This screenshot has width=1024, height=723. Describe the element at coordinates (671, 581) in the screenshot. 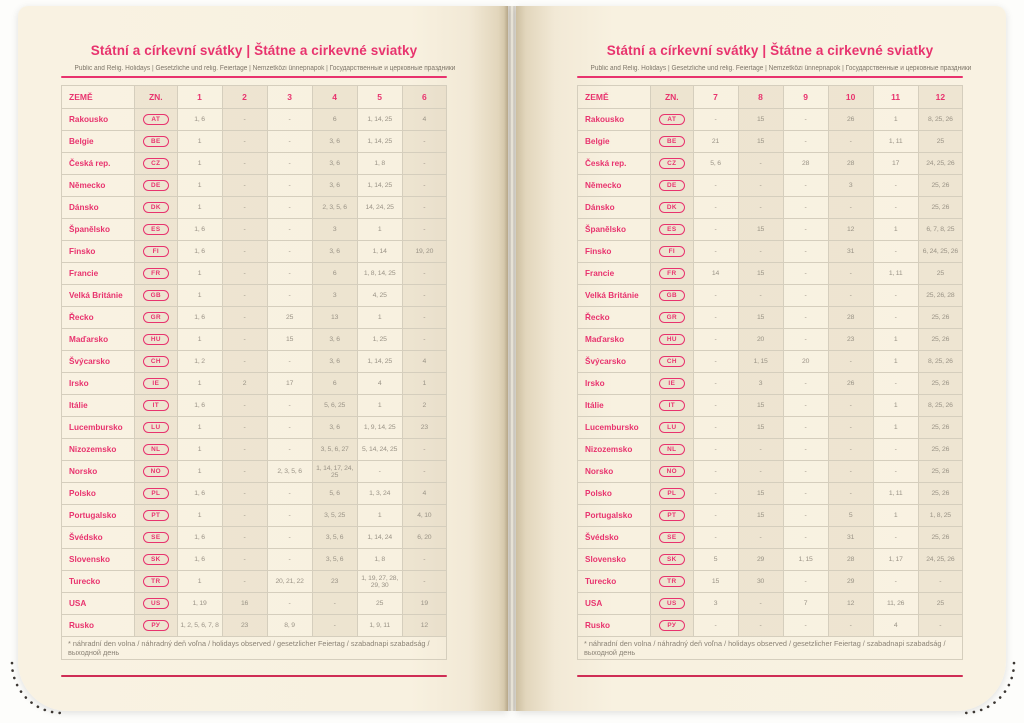

I see `country-code-badge: TR` at that location.